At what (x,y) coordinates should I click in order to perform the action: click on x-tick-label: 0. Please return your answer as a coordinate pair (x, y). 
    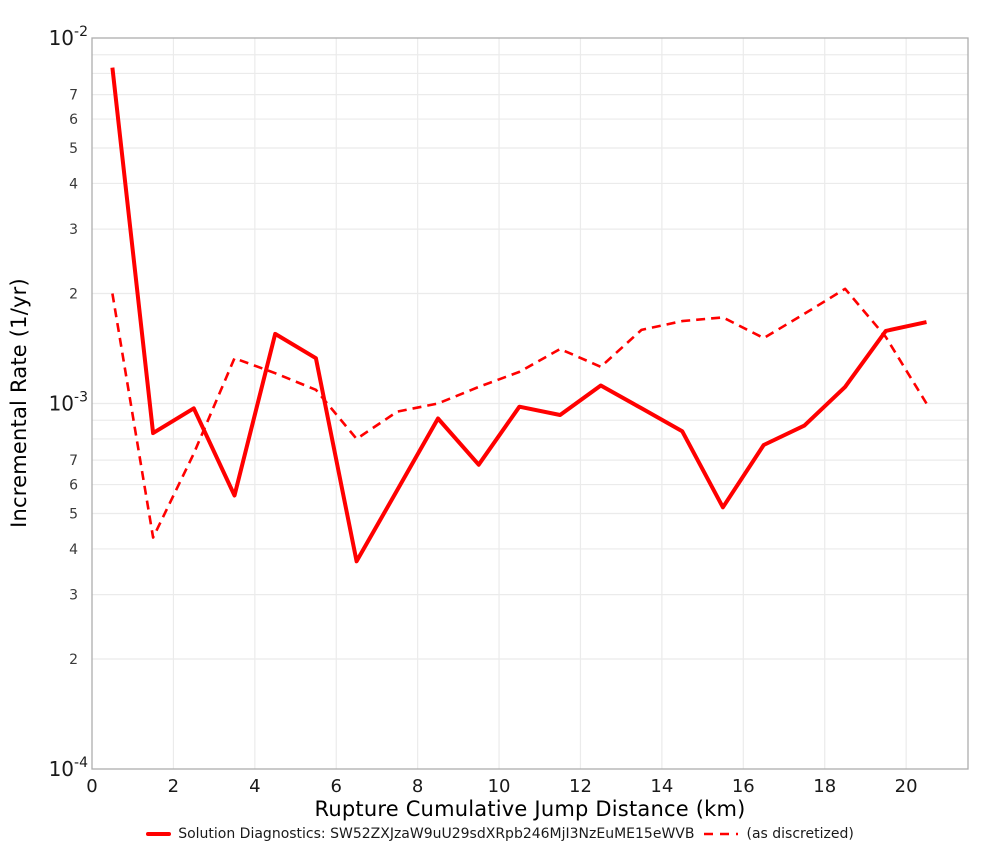
    Looking at the image, I should click on (91, 786).